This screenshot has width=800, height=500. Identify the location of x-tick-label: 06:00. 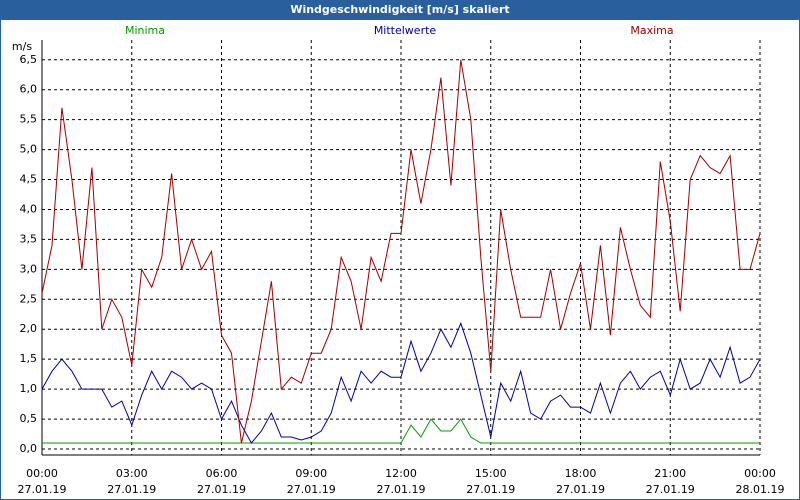
(222, 473).